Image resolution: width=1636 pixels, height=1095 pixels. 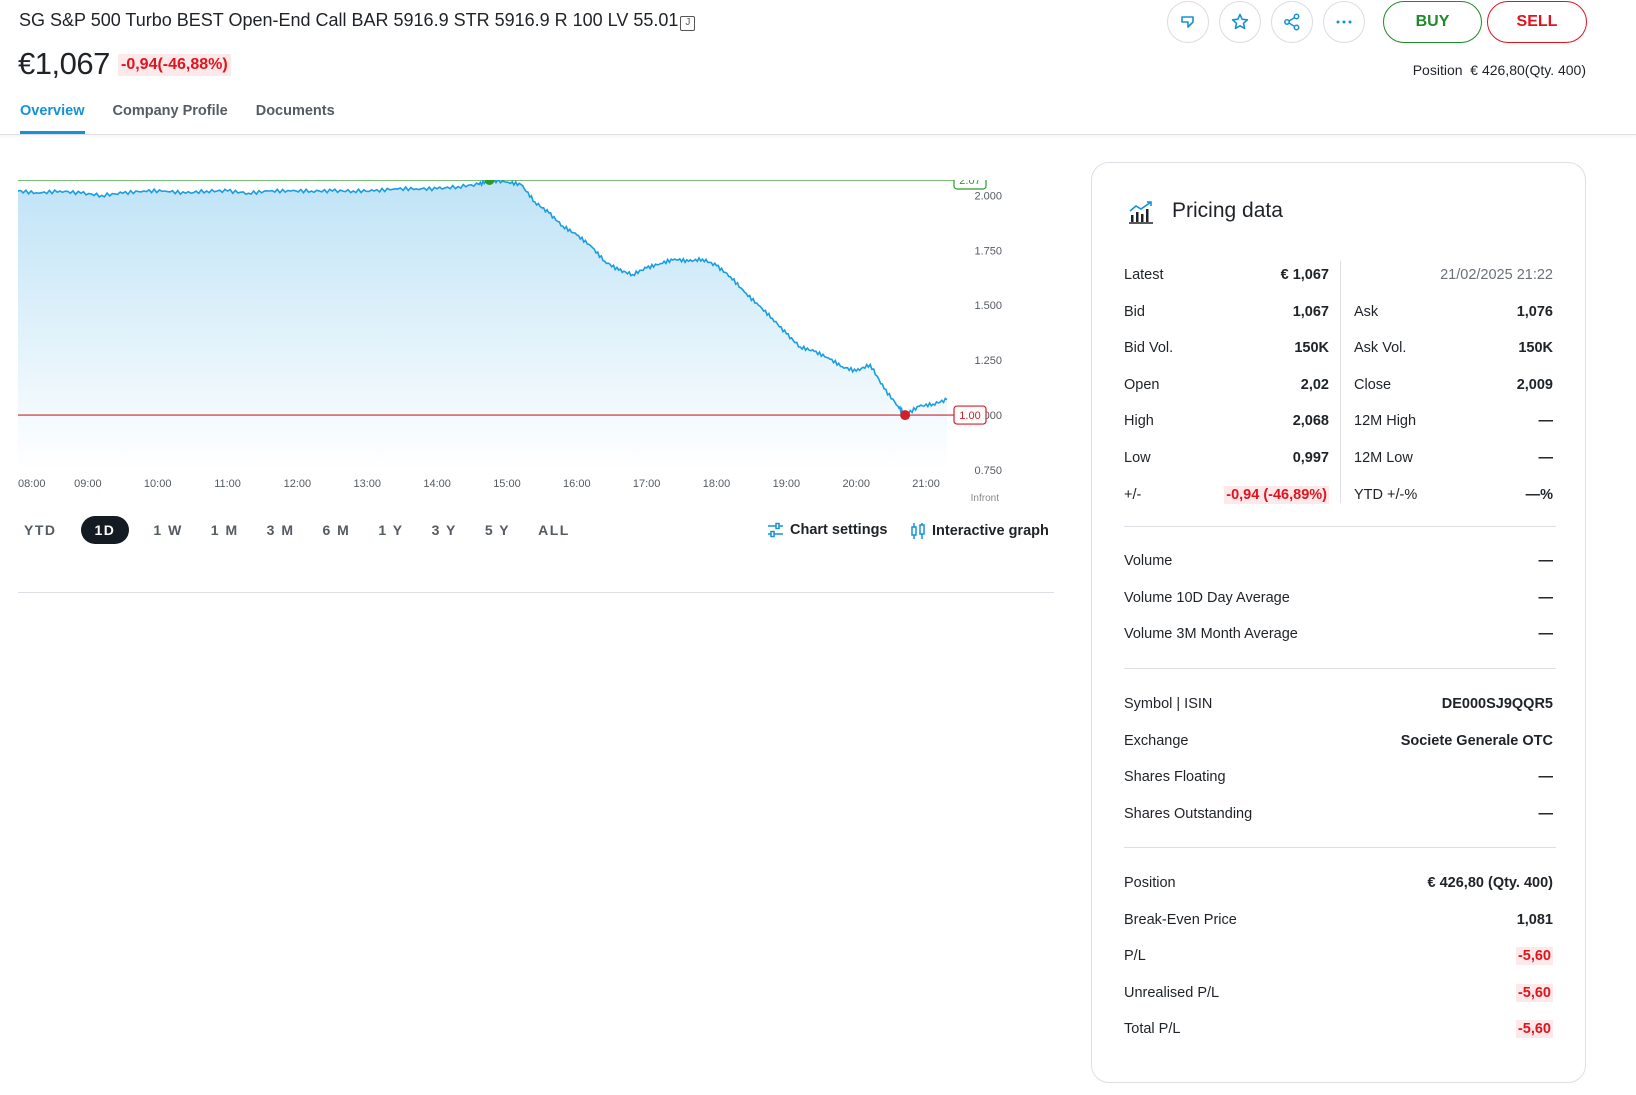 I want to click on tab-overview: Overview, so click(x=52, y=118).